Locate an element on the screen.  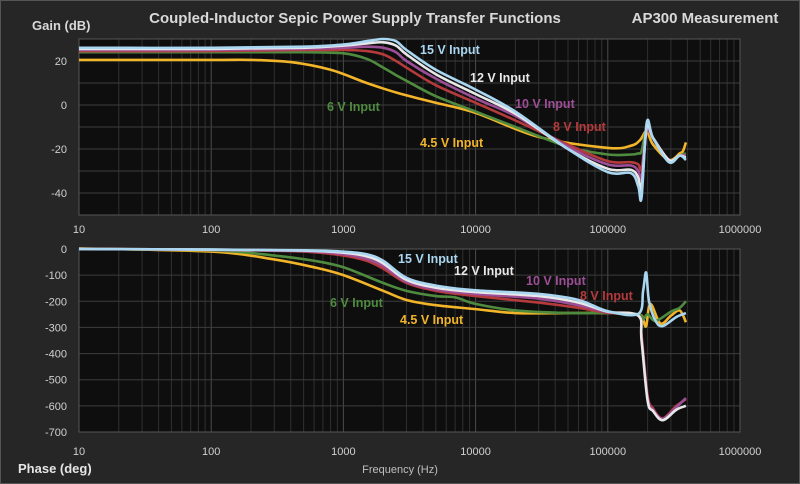
series-line-4-5-v-input is located at coordinates (383, 287).